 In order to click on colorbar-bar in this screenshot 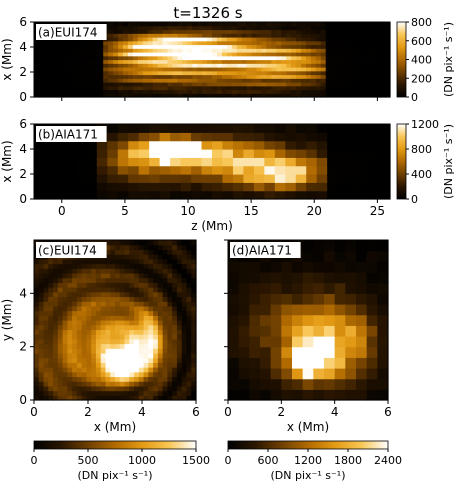, I will do `click(308, 445)`.